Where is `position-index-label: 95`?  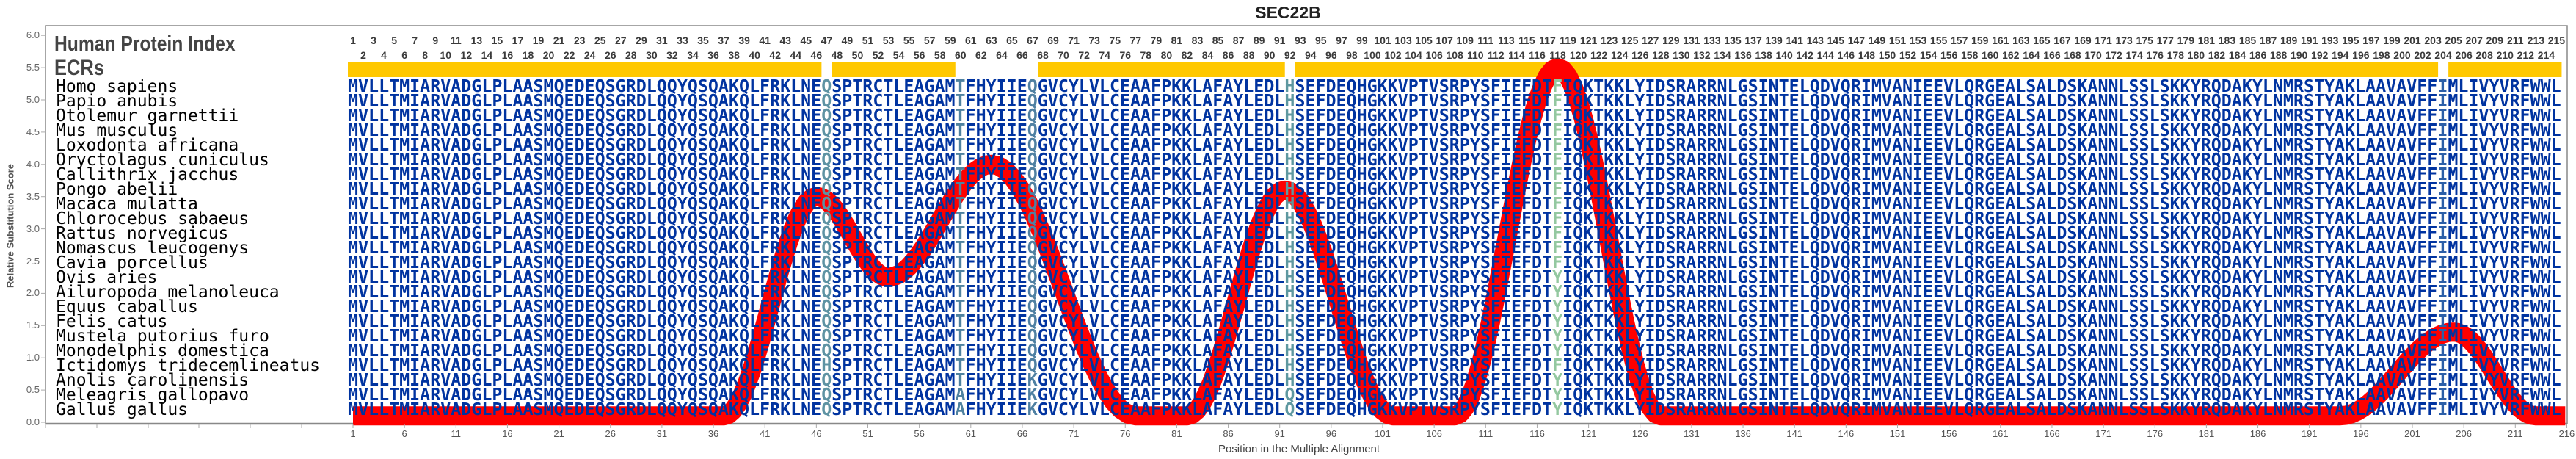
position-index-label: 95 is located at coordinates (1321, 41).